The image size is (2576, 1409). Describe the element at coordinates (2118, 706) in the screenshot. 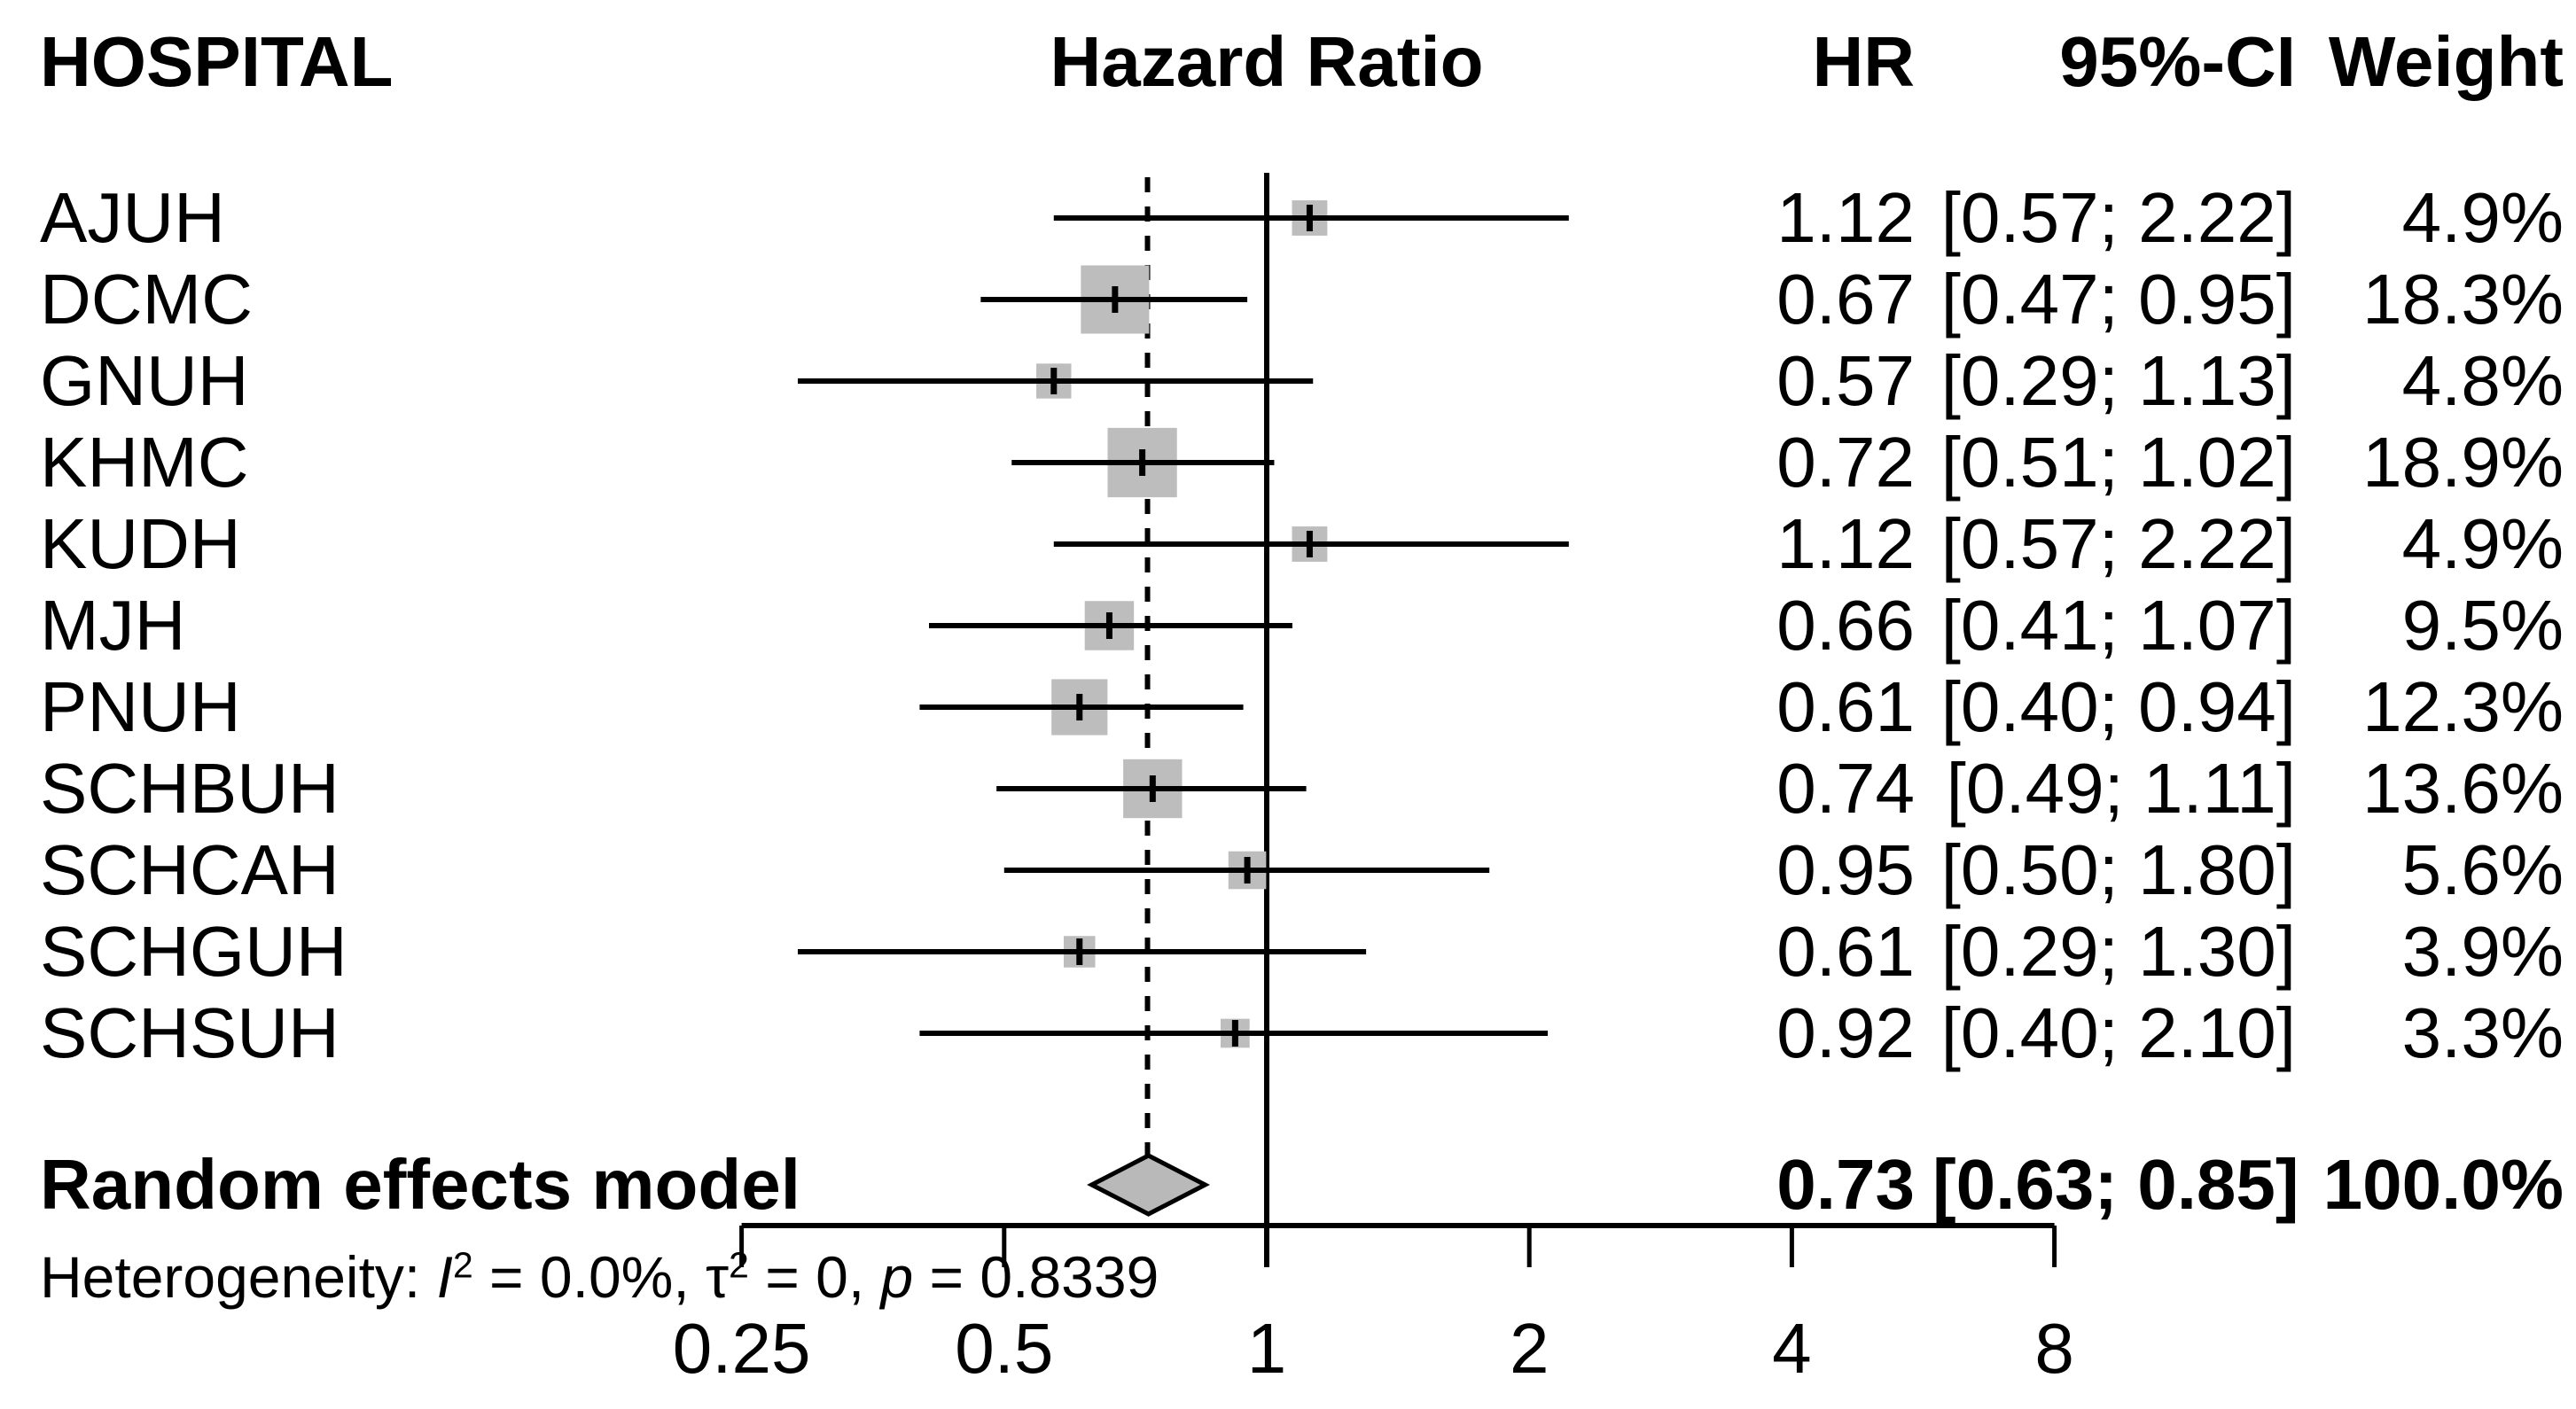

I see `study-ci-value: [0.40; 0.94]` at that location.